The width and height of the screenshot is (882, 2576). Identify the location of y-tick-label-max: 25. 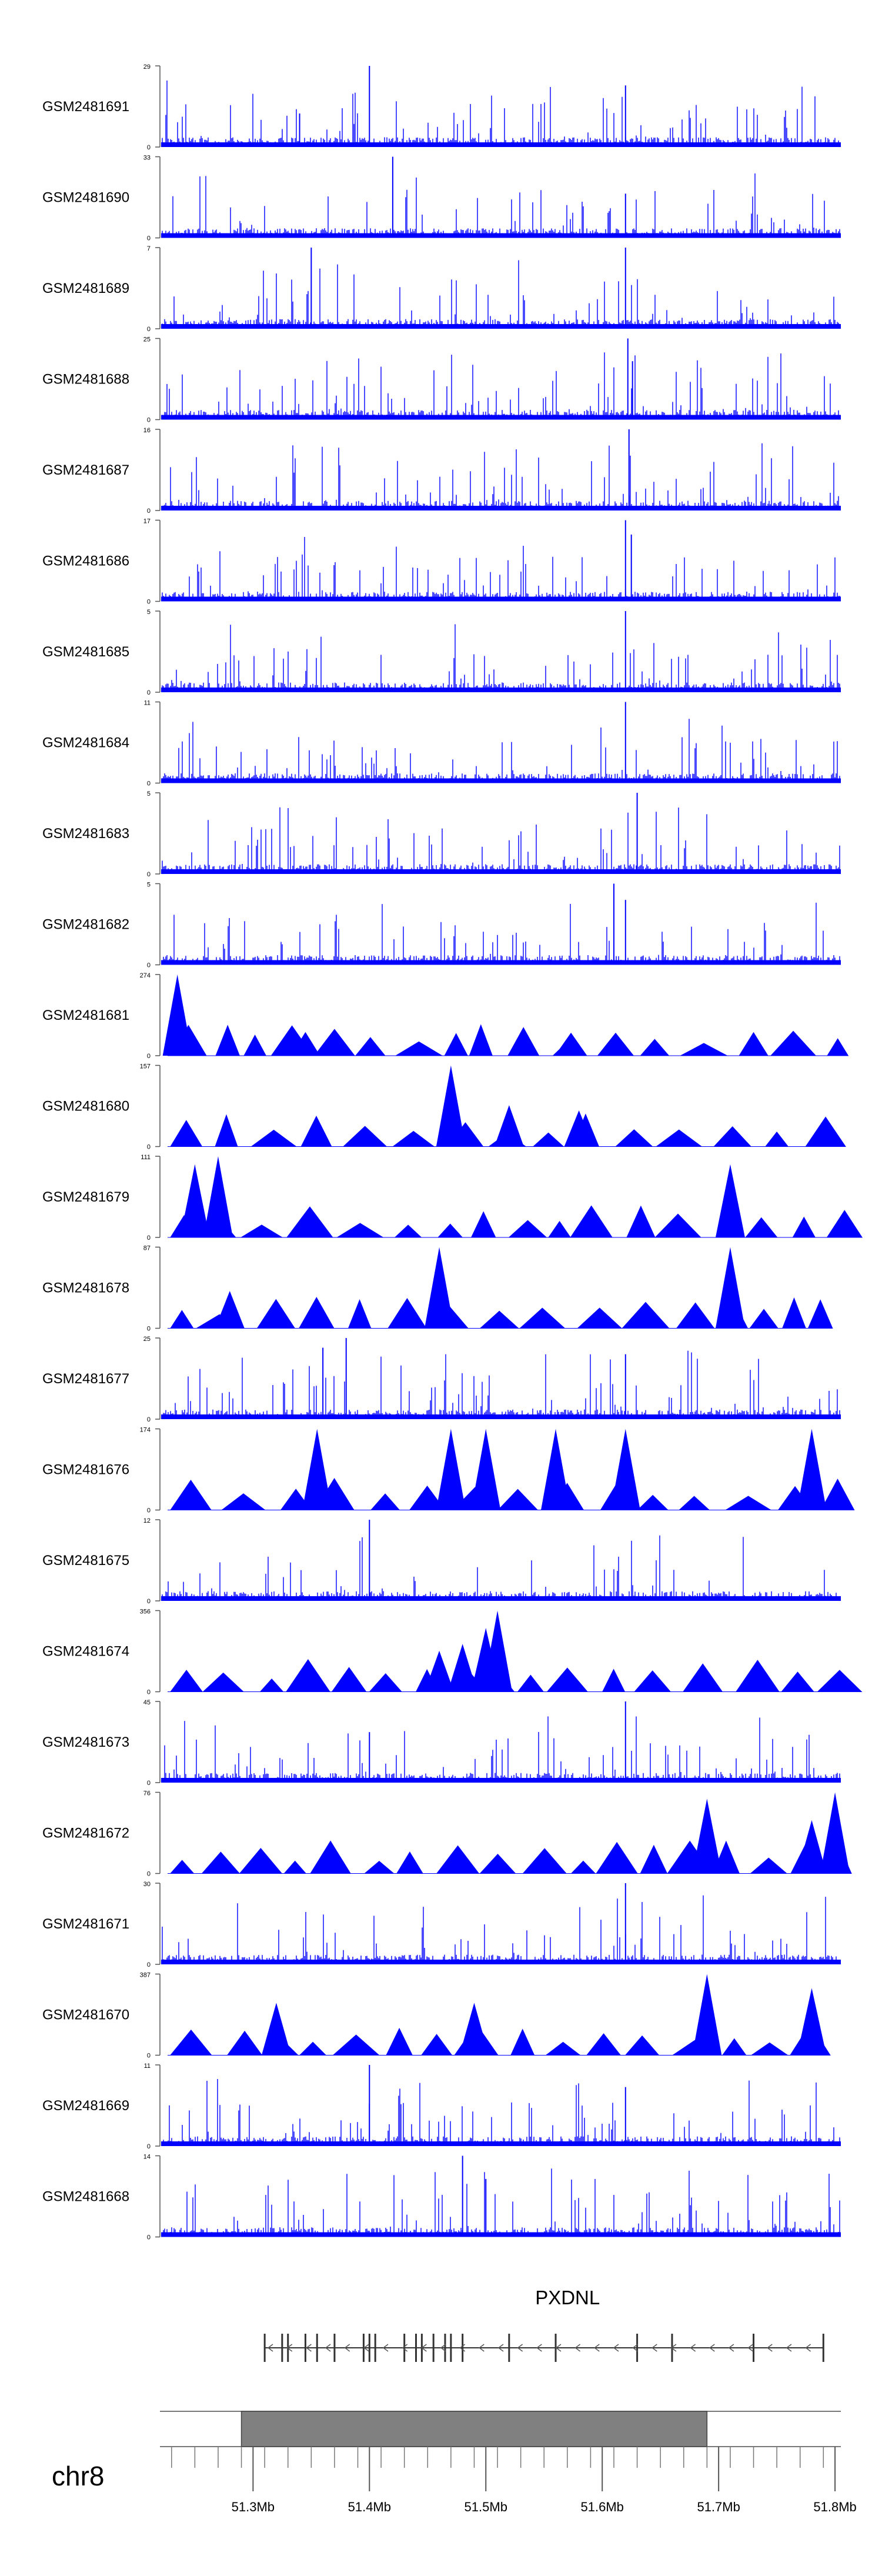
(147, 1339).